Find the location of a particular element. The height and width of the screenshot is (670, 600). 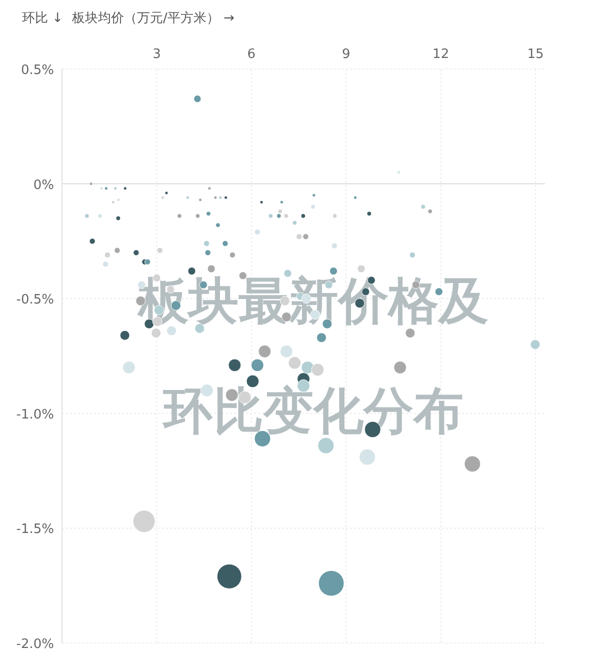

x-axis-title: 板块均价（万元/平方米） → is located at coordinates (153, 18).